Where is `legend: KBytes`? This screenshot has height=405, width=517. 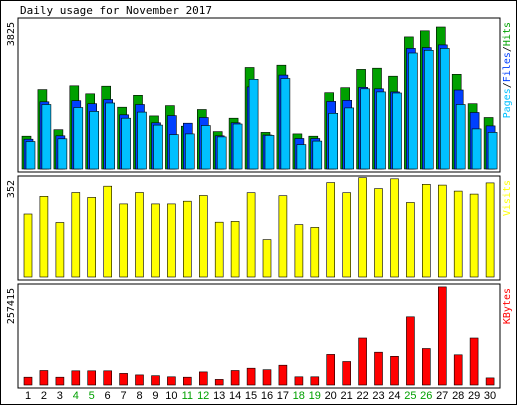 legend: KBytes is located at coordinates (507, 306).